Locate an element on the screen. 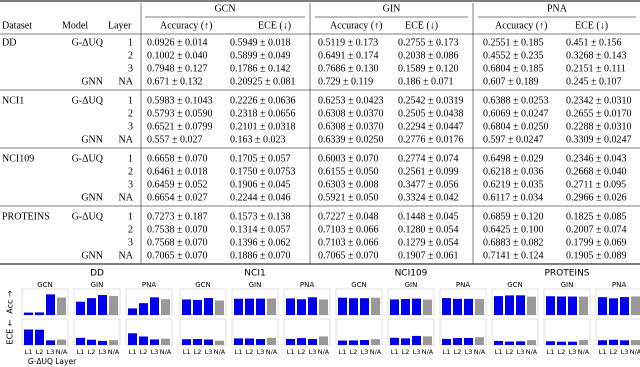  bar-label: N/A is located at coordinates (428, 352).